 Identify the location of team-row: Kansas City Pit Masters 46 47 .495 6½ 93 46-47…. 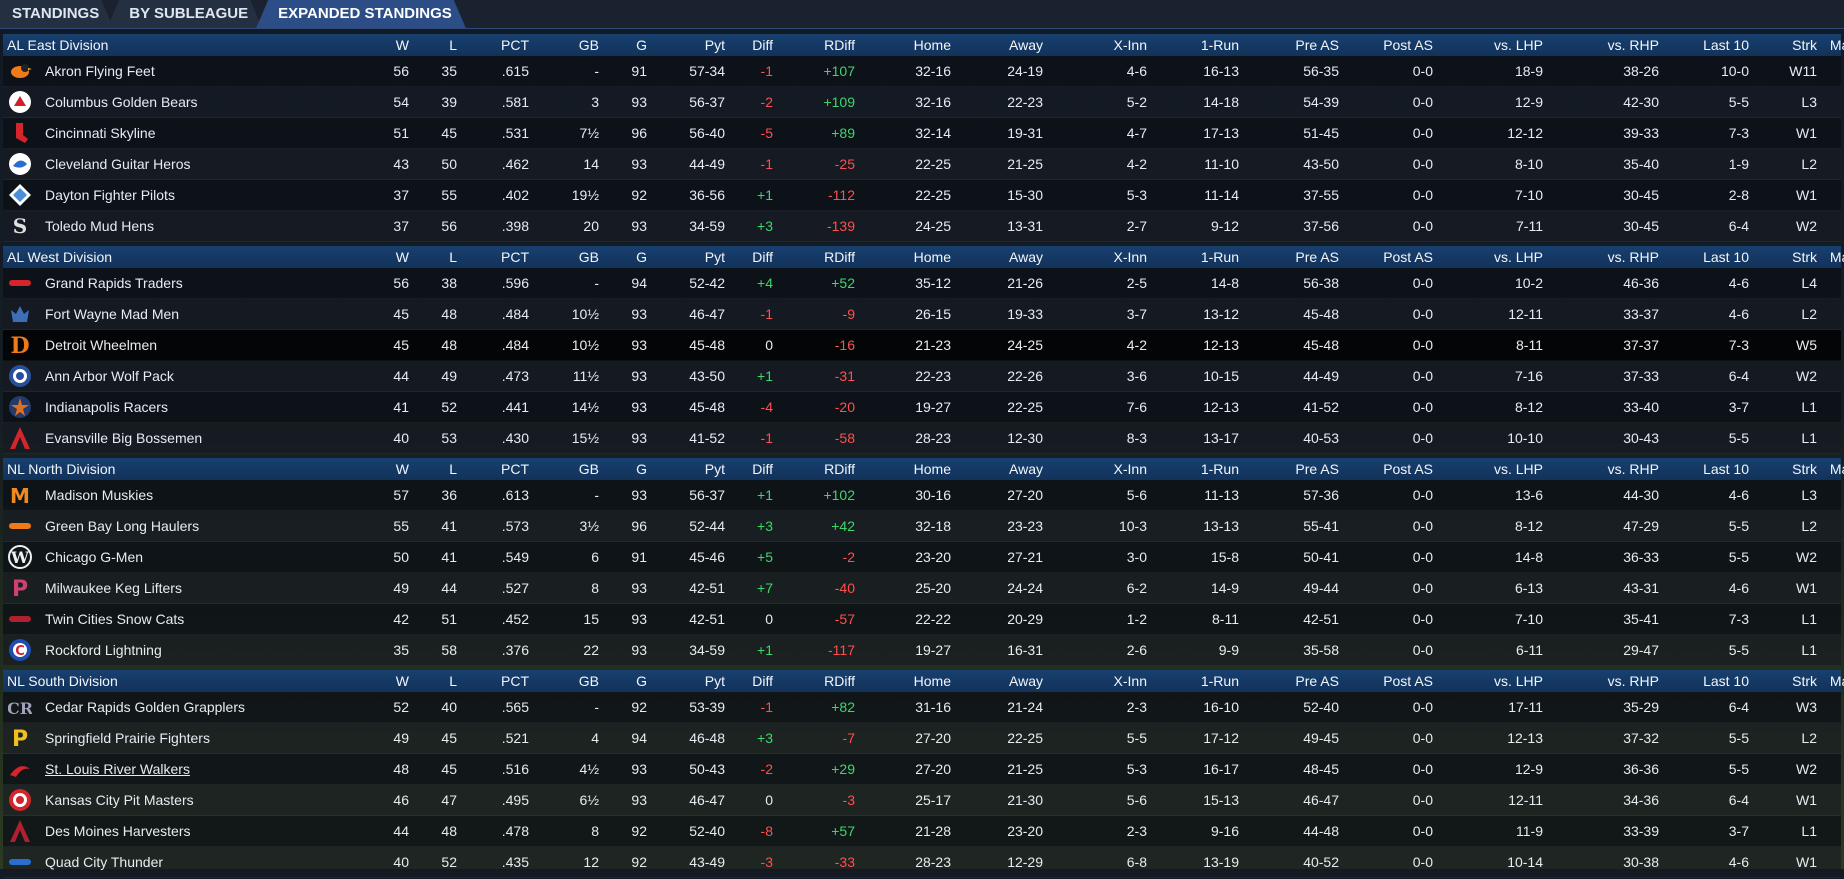
(922, 800).